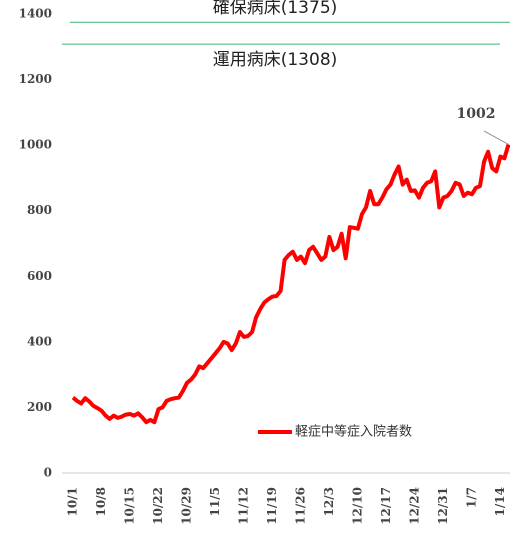 Image resolution: width=510 pixels, height=543 pixels. Describe the element at coordinates (39, 276) in the screenshot. I see `y-tick-label: 600` at that location.